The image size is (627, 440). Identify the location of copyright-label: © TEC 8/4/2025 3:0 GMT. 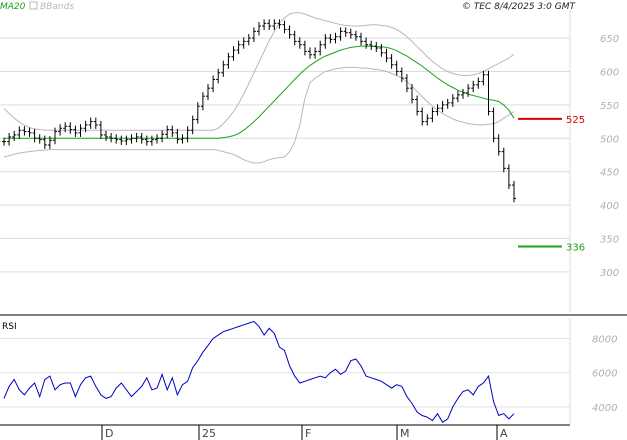
(519, 7).